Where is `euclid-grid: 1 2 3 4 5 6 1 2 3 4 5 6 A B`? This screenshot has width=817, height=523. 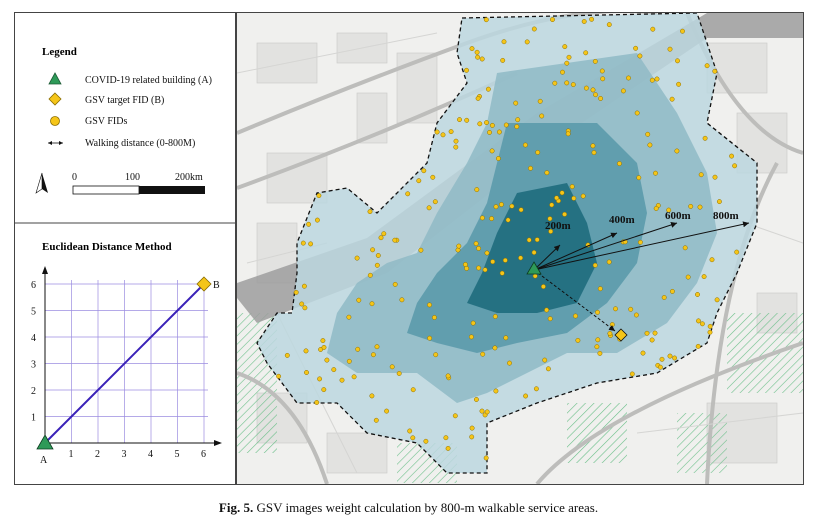
euclid-grid: 1 2 3 4 5 6 1 2 3 4 5 6 A B is located at coordinates (126, 366).